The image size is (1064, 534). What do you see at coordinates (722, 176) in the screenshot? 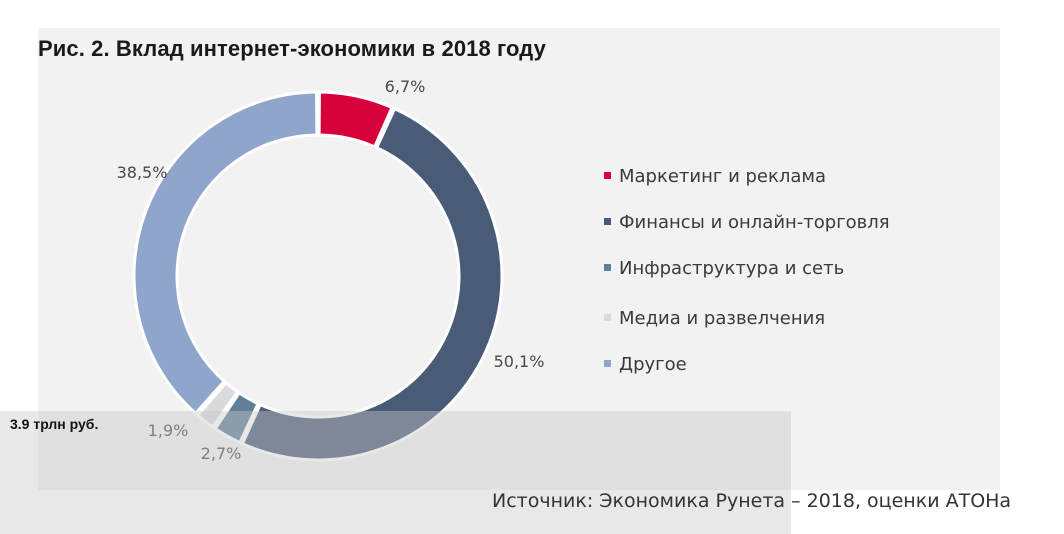
I see `legend-label: Маркетинг и реклама` at bounding box center [722, 176].